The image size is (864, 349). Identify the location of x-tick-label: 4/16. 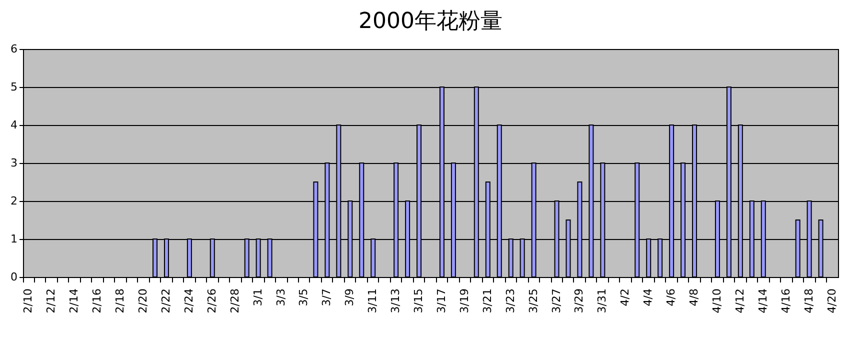
(785, 301).